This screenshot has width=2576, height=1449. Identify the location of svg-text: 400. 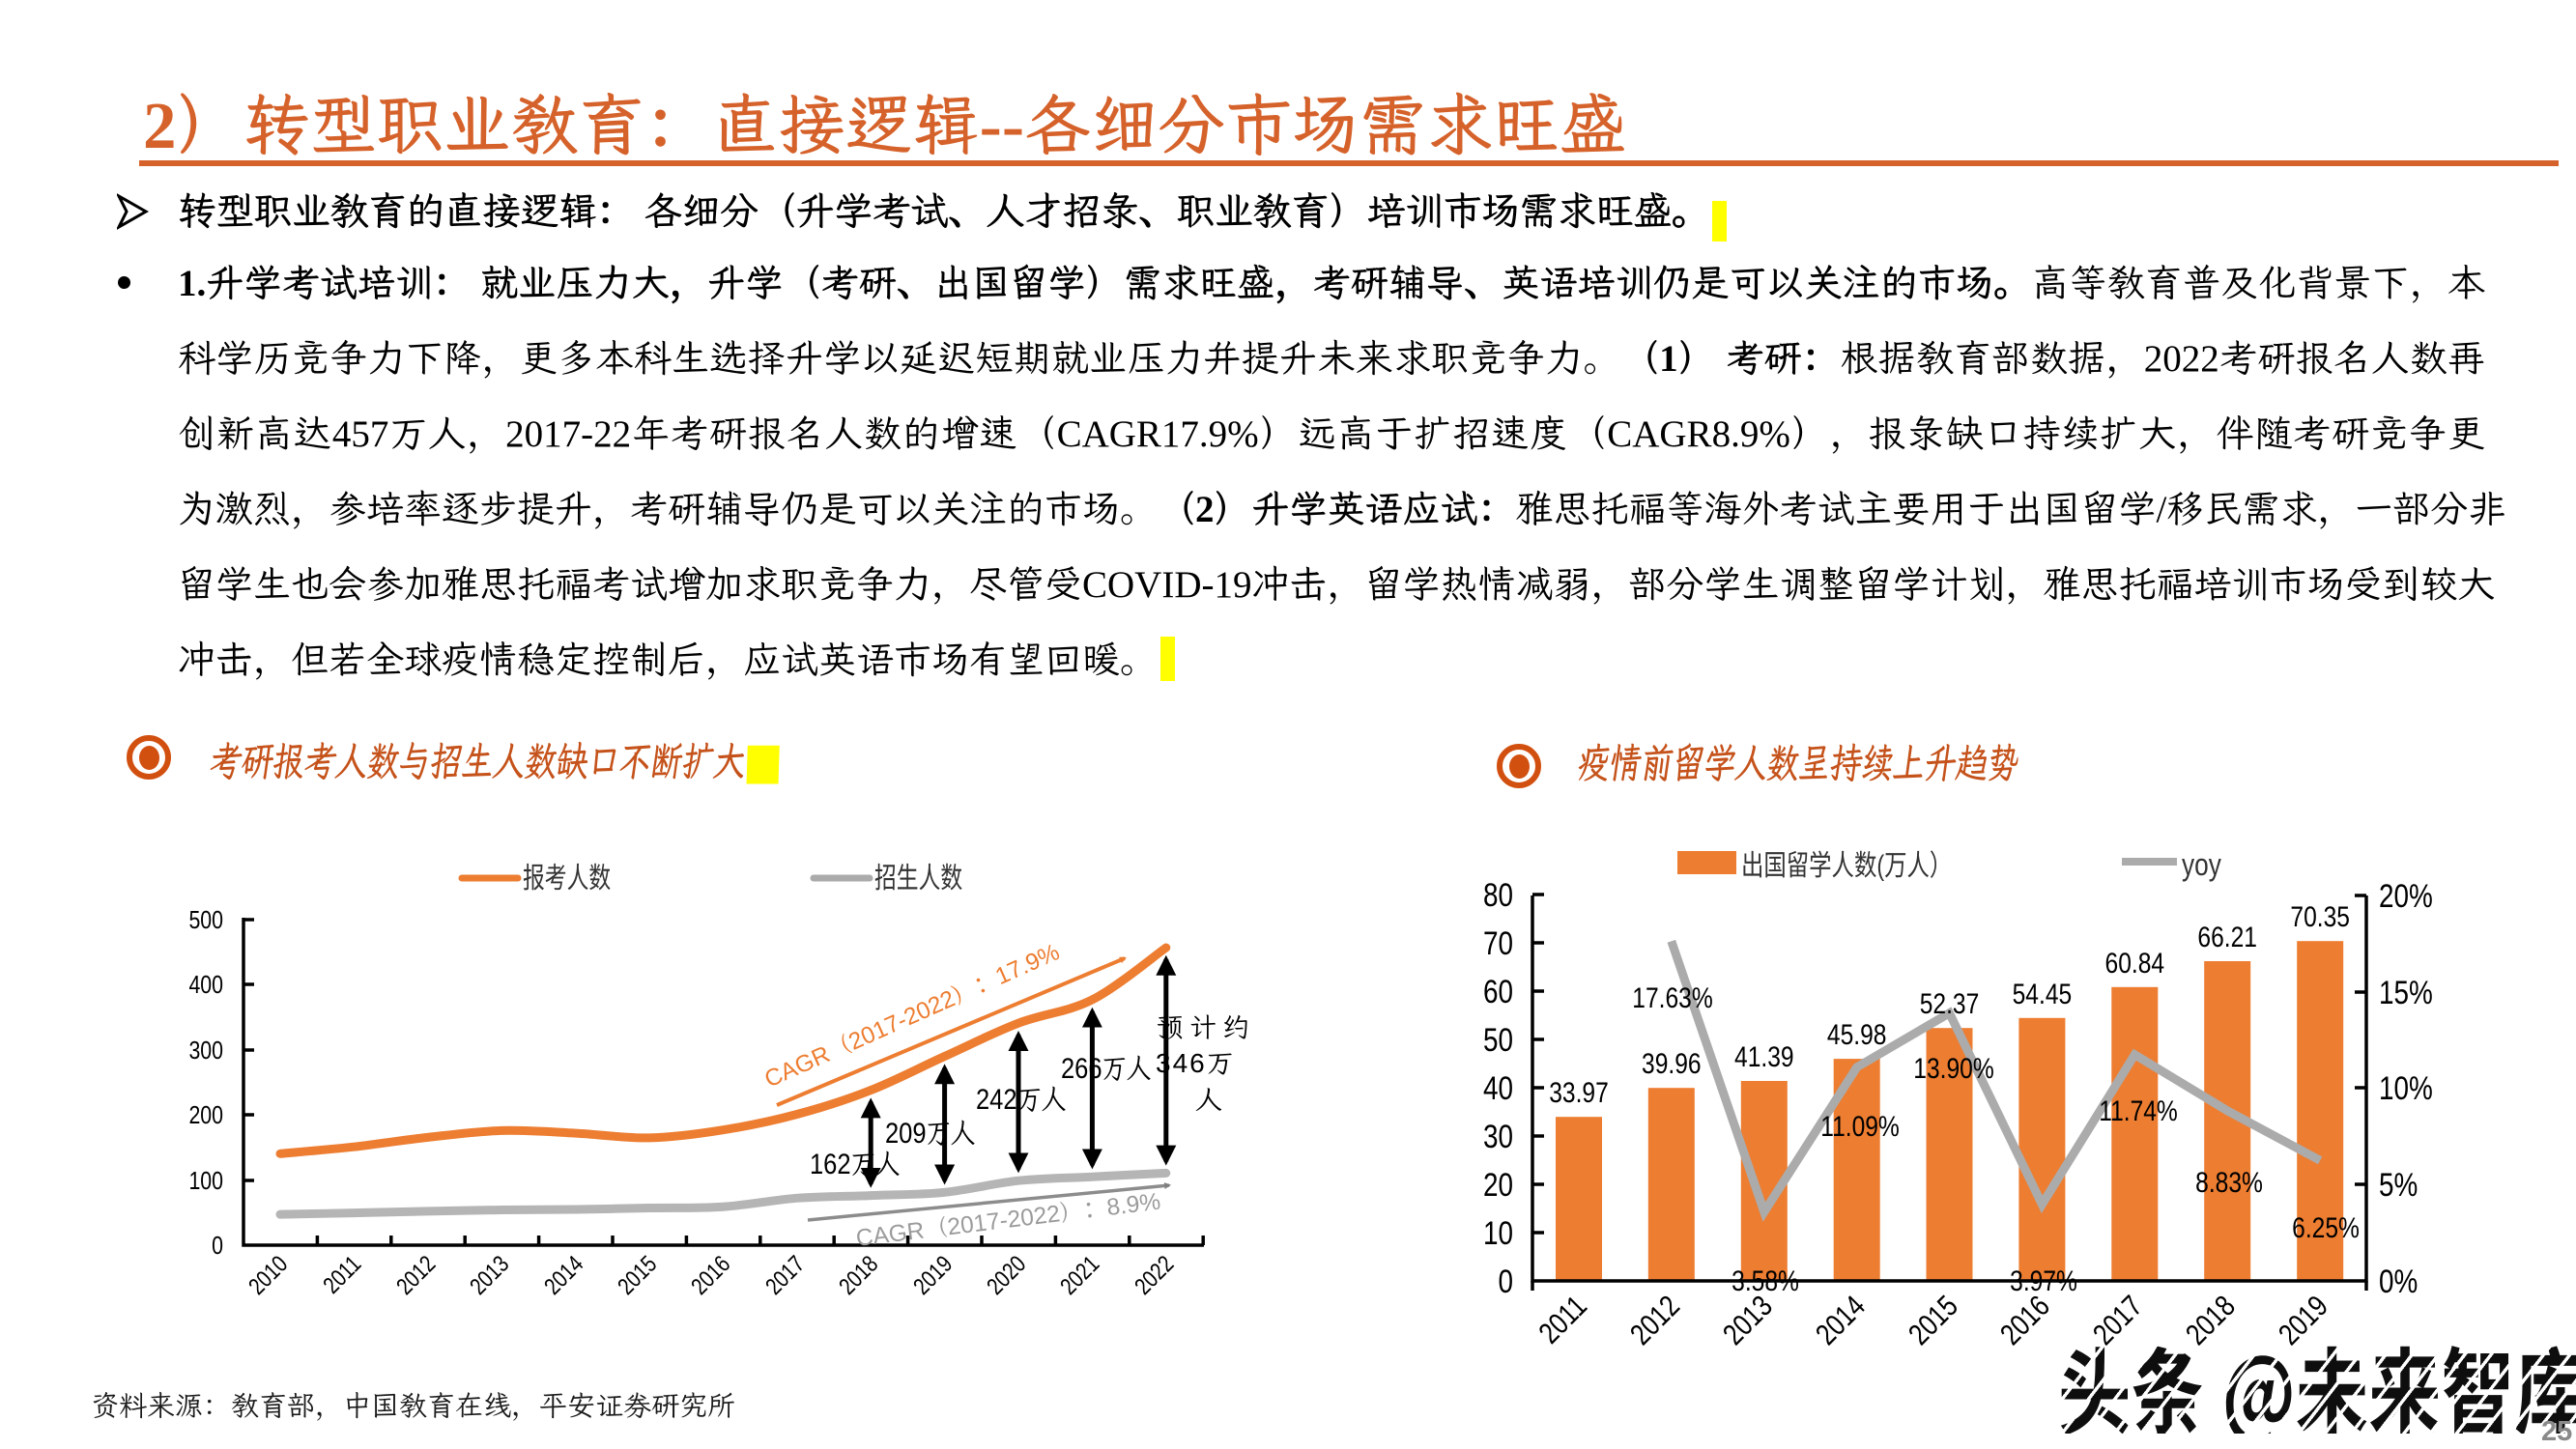
(206, 985).